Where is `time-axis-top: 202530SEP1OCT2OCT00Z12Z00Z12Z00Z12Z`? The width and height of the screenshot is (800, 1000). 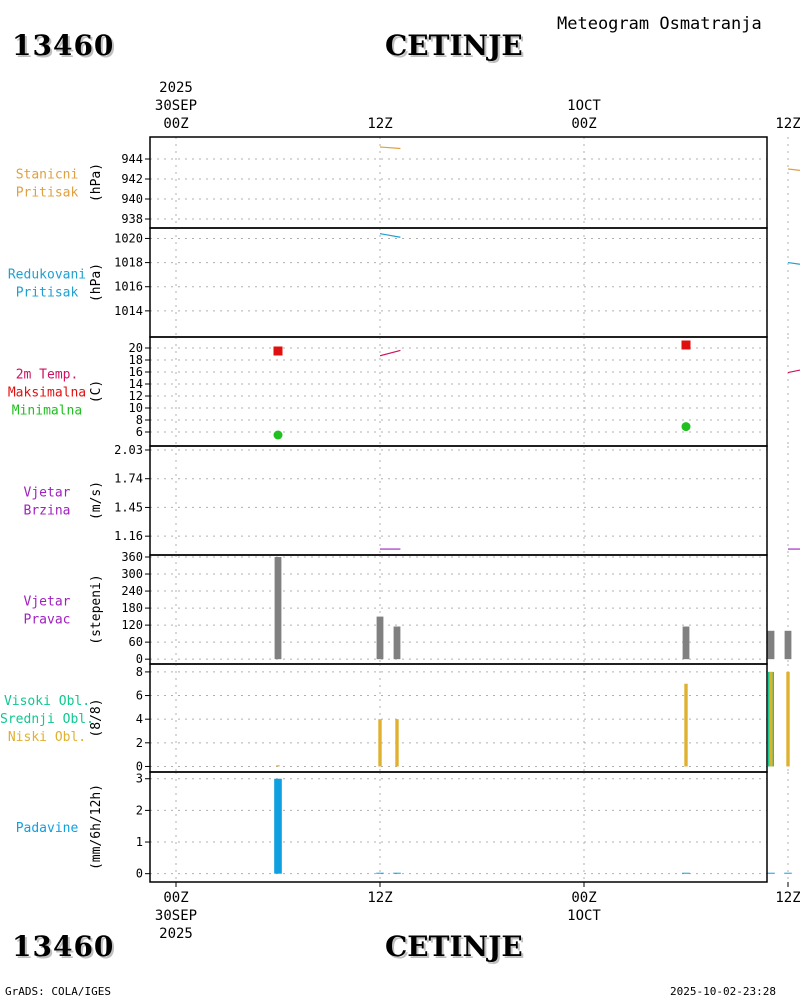
time-axis-top: 202530SEP1OCT2OCT00Z12Z00Z12Z00Z12Z is located at coordinates (477, 106).